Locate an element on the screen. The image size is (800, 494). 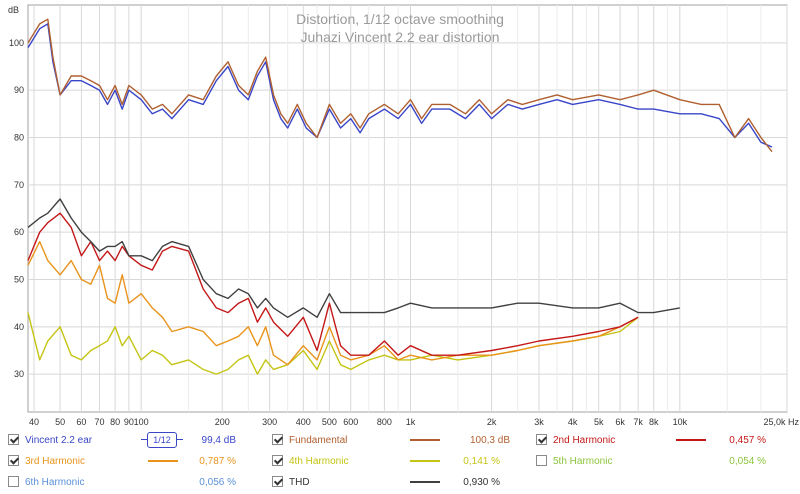
x-tick-label: 500 is located at coordinates (329, 422).